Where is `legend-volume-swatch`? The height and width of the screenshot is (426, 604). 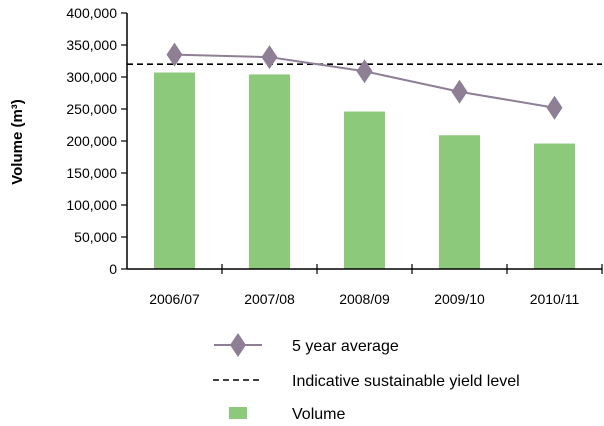 legend-volume-swatch is located at coordinates (238, 413).